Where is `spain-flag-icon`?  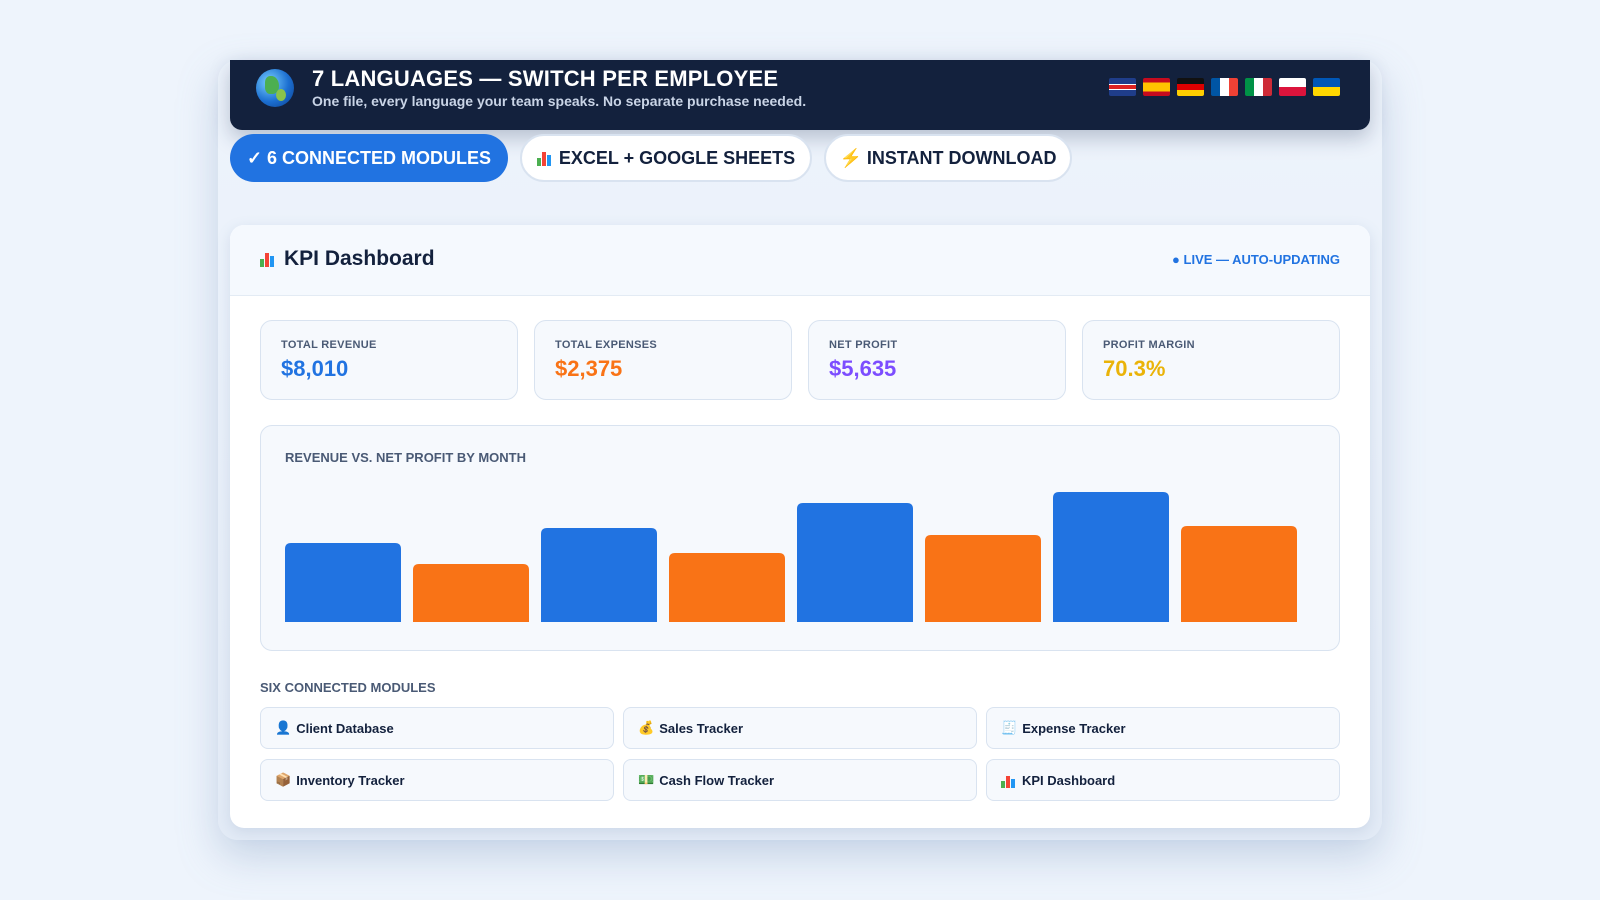 spain-flag-icon is located at coordinates (1156, 87).